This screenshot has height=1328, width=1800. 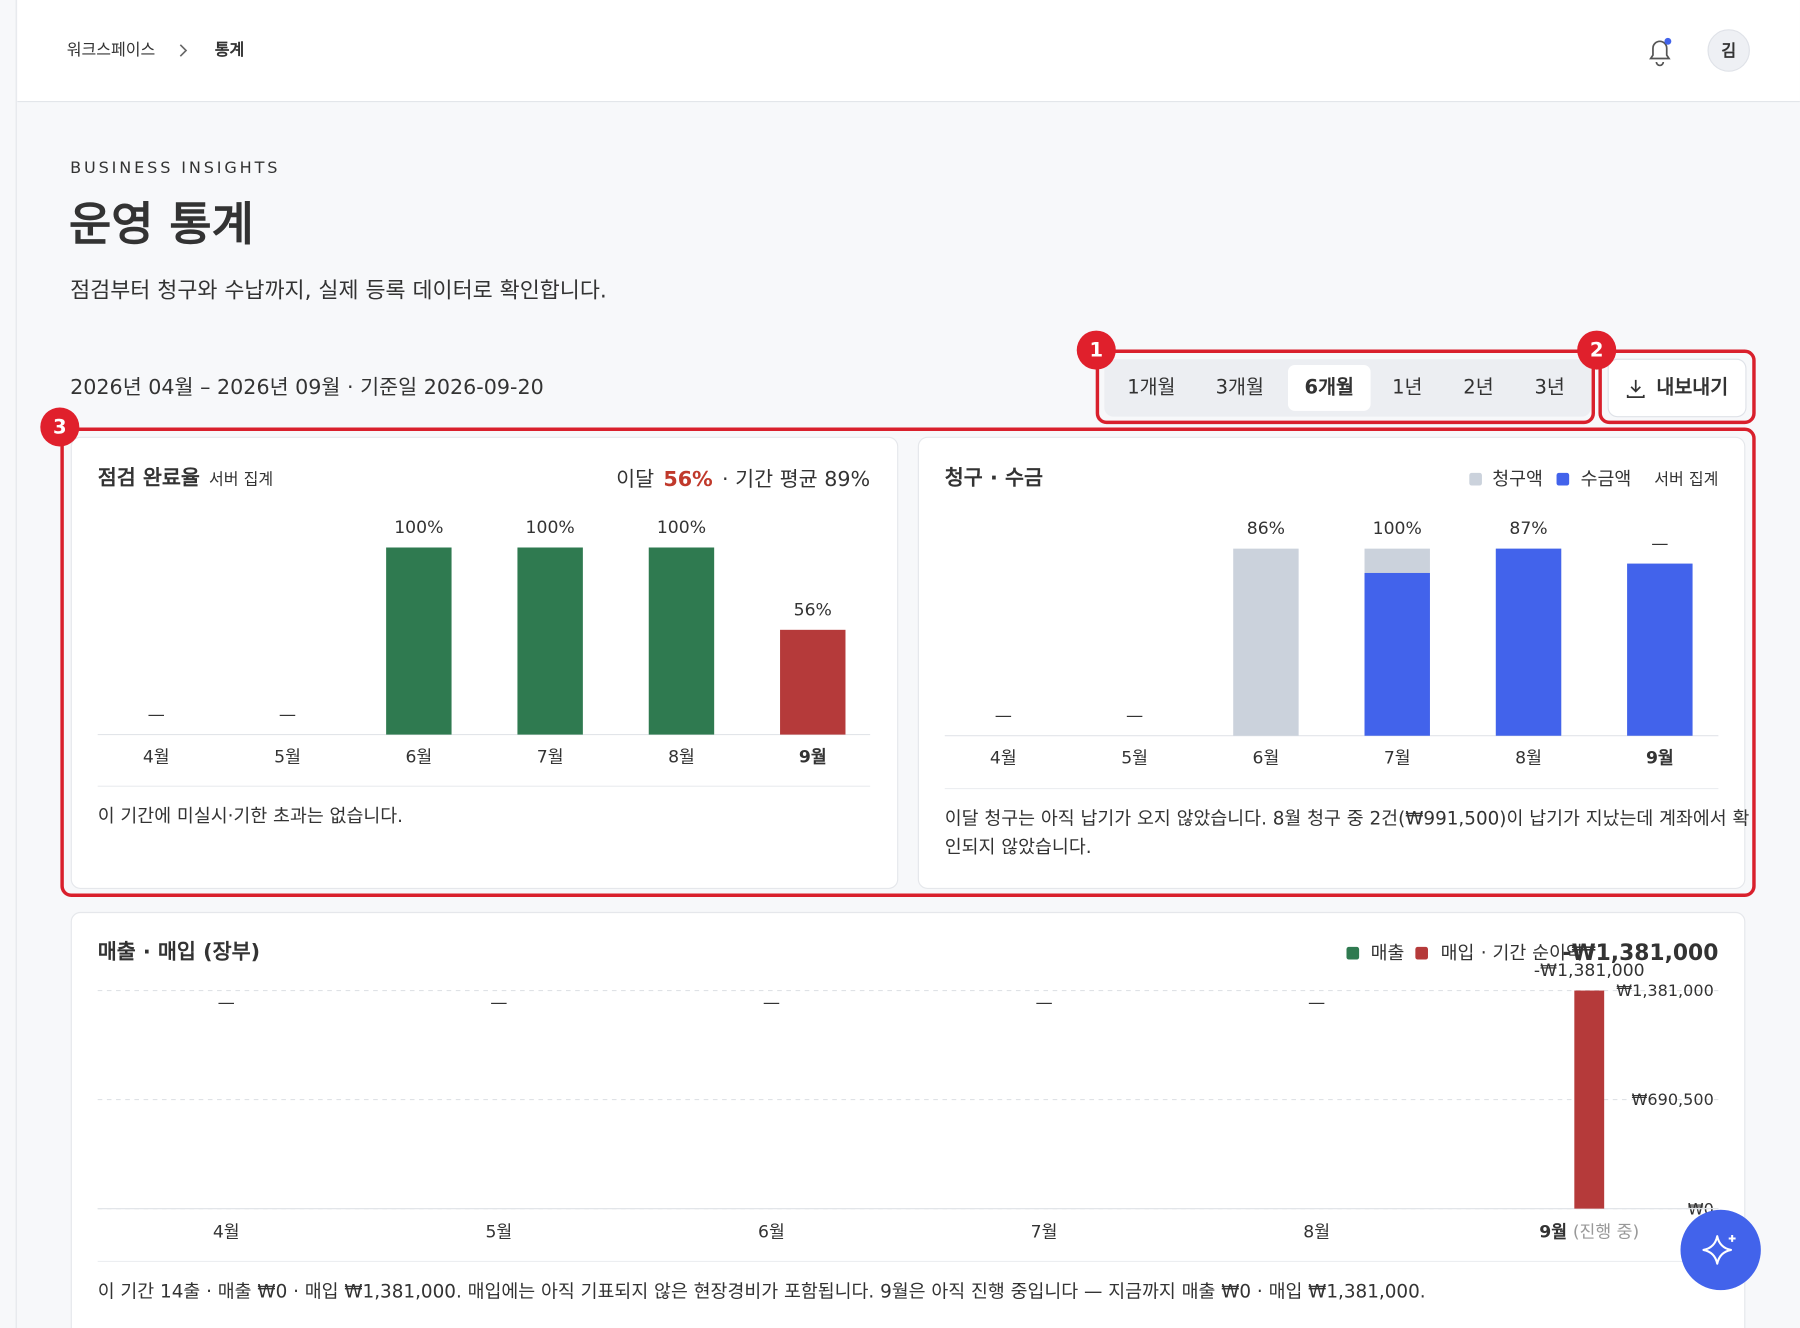 What do you see at coordinates (994, 478) in the screenshot?
I see `card-title: 청구 · 수금` at bounding box center [994, 478].